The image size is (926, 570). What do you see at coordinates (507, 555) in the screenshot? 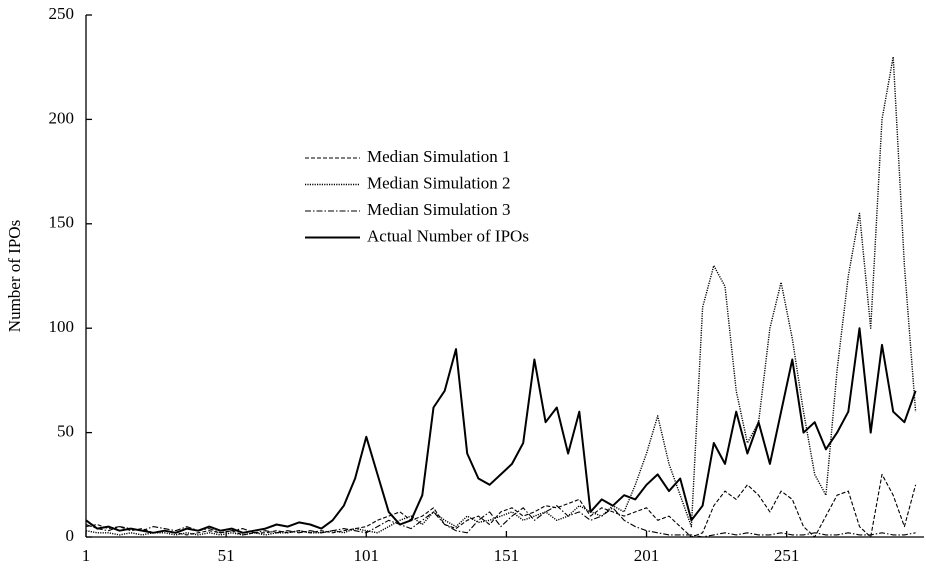
I see `x-tick-label: 151` at bounding box center [507, 555].